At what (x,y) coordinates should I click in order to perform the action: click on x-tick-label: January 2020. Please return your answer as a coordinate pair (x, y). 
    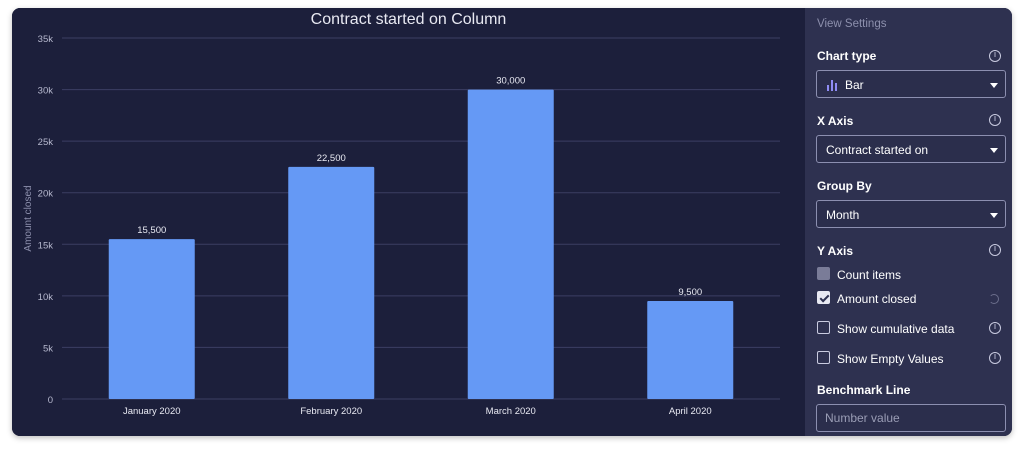
    Looking at the image, I should click on (152, 411).